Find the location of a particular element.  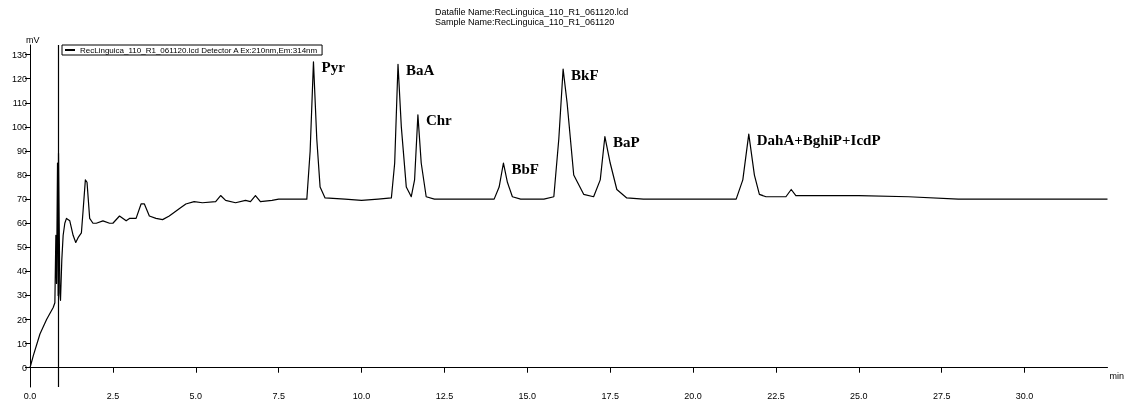

y-tick-label: 100 is located at coordinates (19, 126).